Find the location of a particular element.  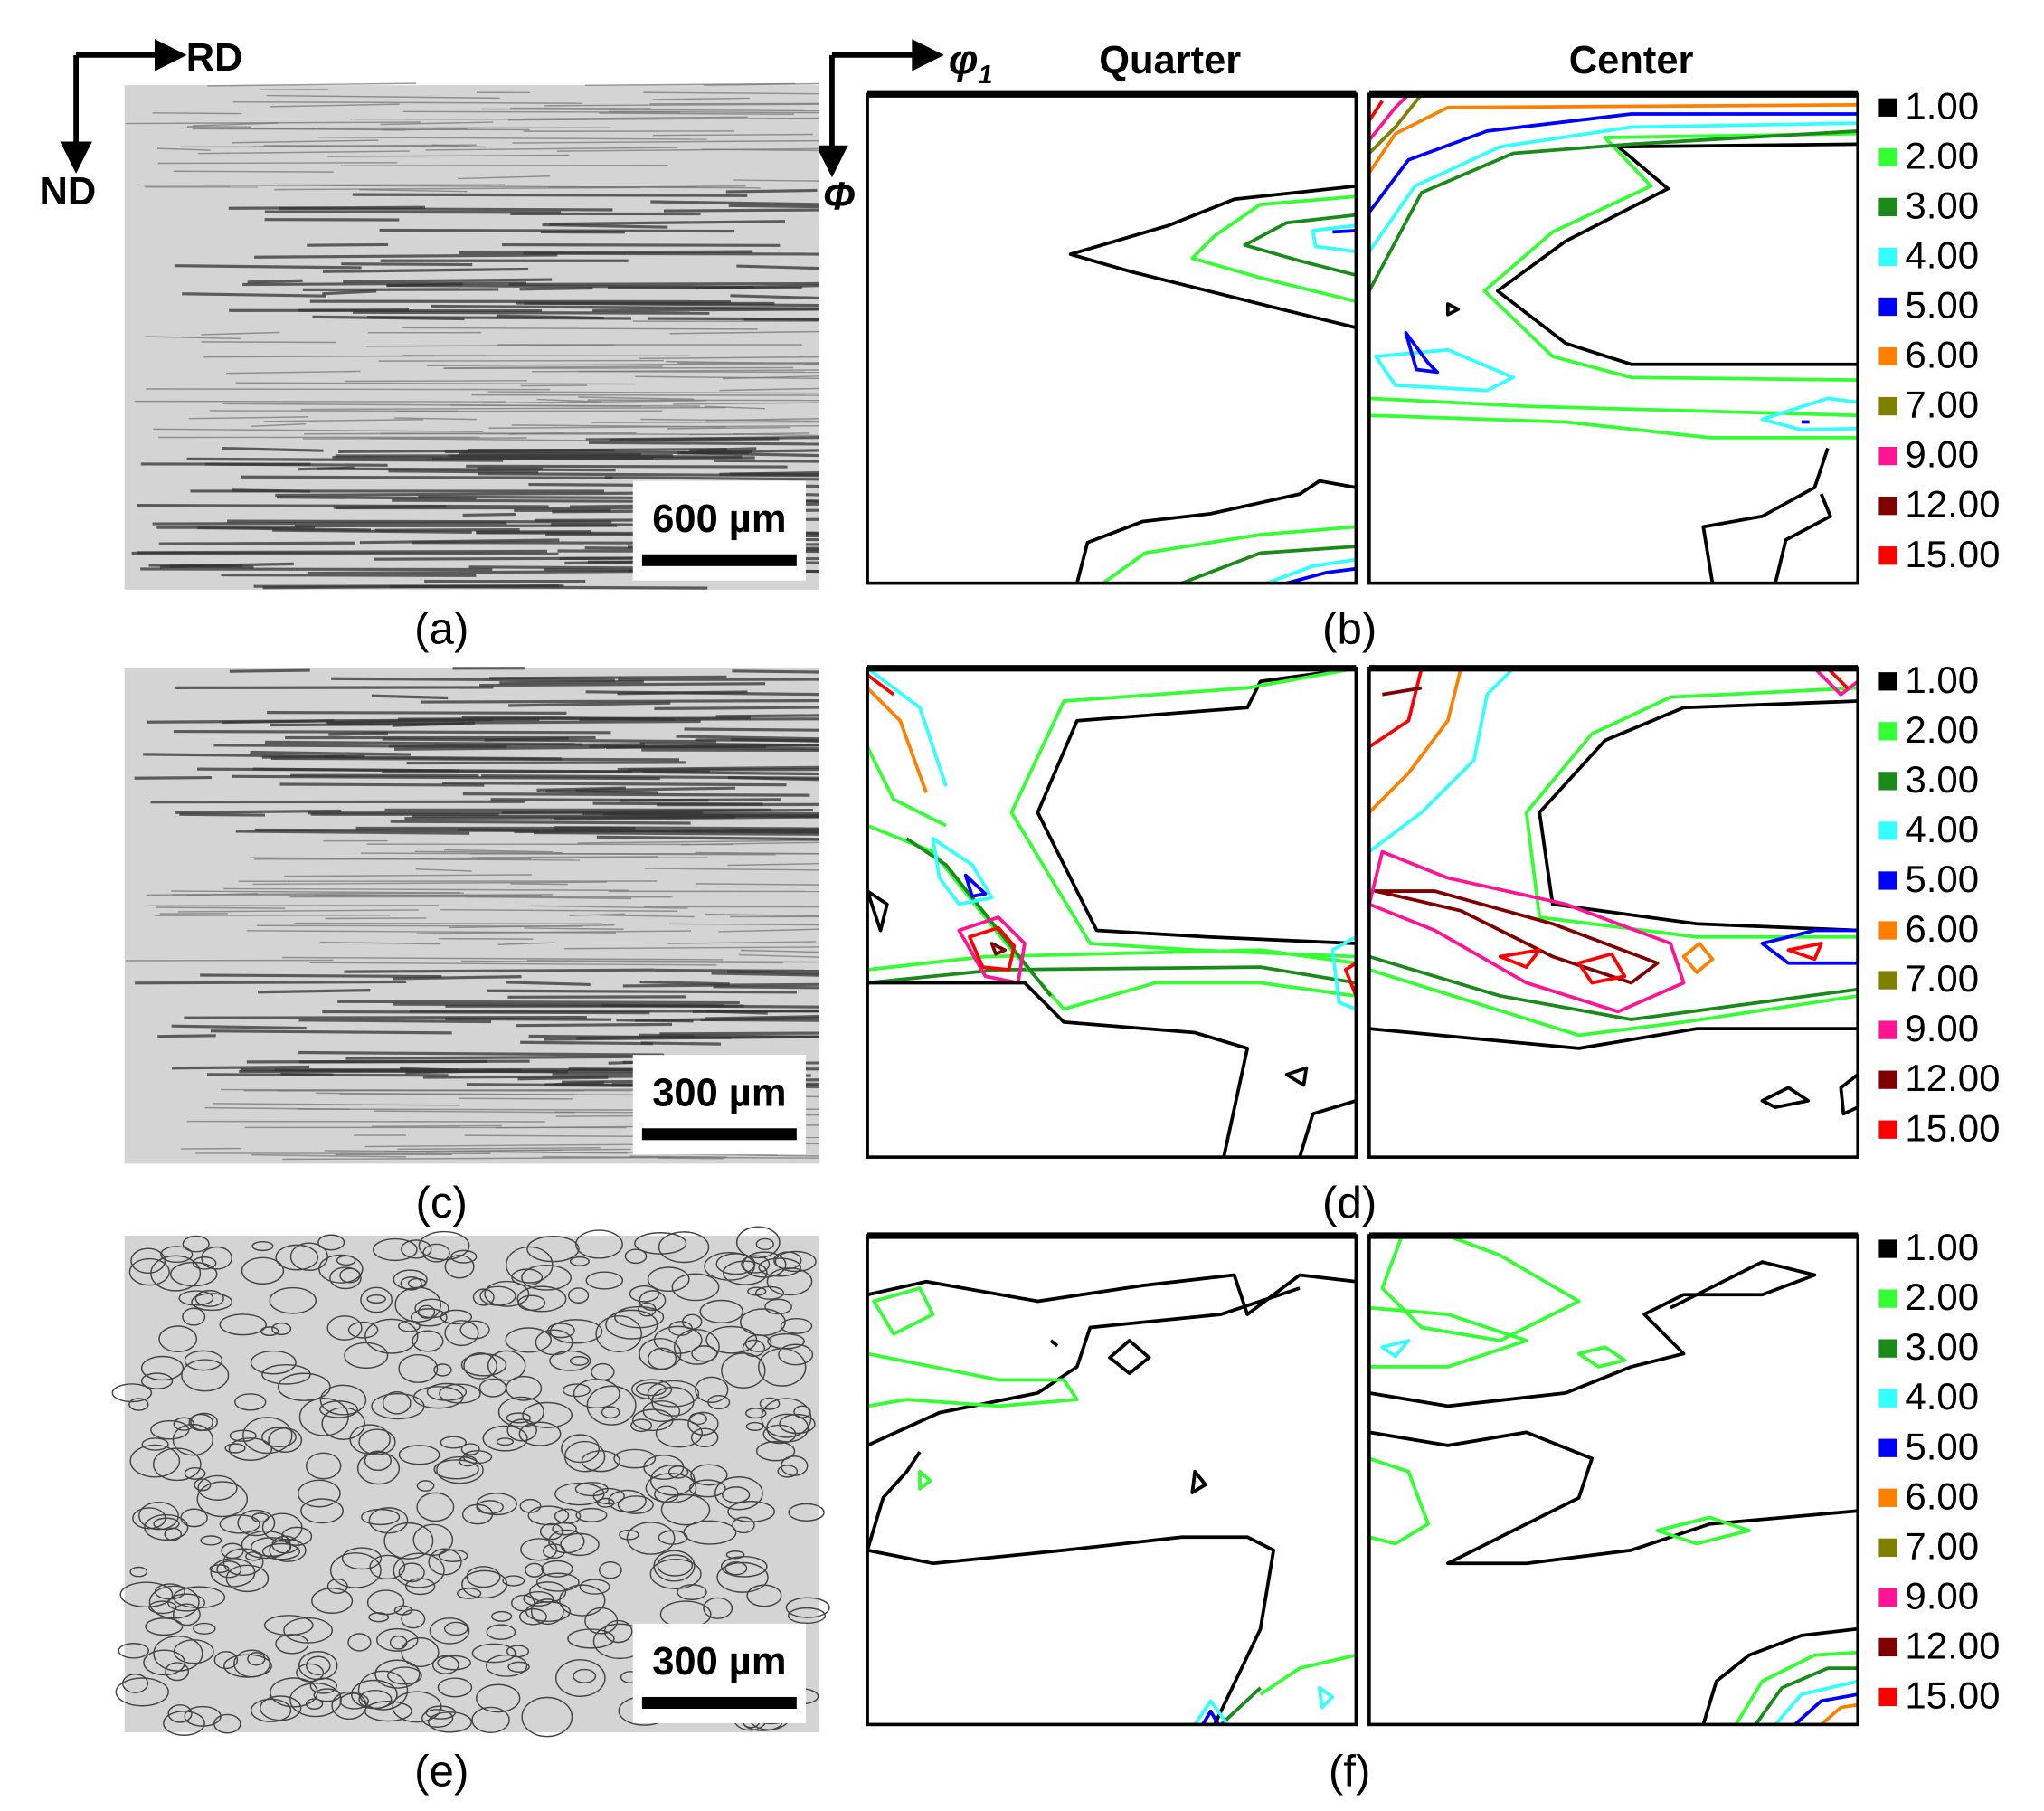

legend-label: 3.00 is located at coordinates (1942, 1347).